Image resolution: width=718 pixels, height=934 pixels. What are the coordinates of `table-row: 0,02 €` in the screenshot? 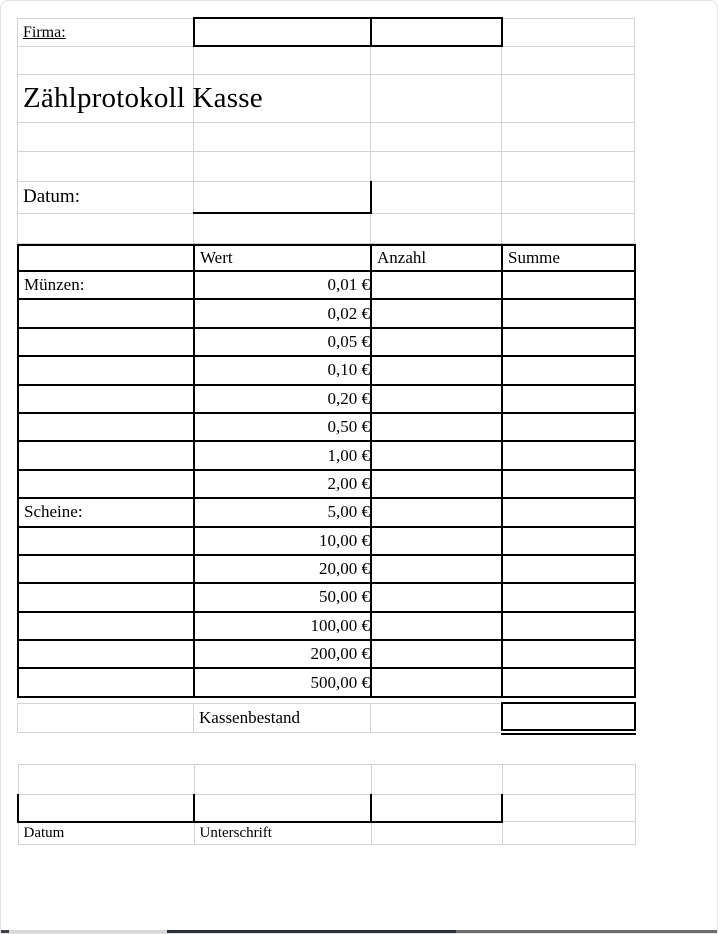 It's located at (326, 313).